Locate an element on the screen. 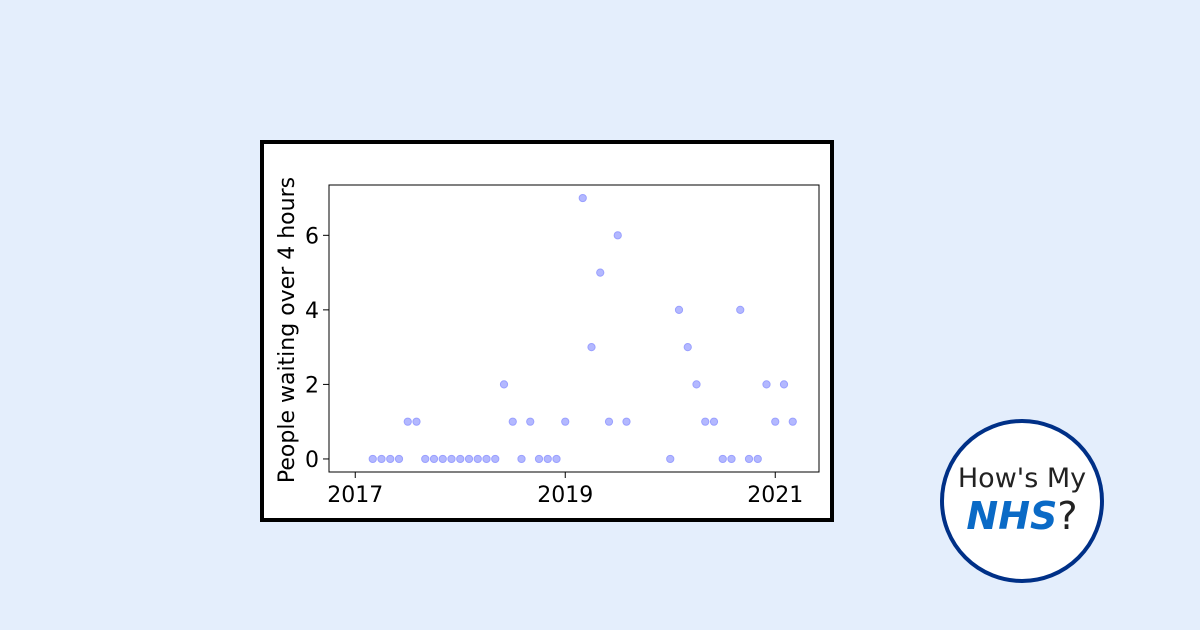 The height and width of the screenshot is (630, 1200). y-axis-label: People waiting over 4 hours is located at coordinates (287, 330).